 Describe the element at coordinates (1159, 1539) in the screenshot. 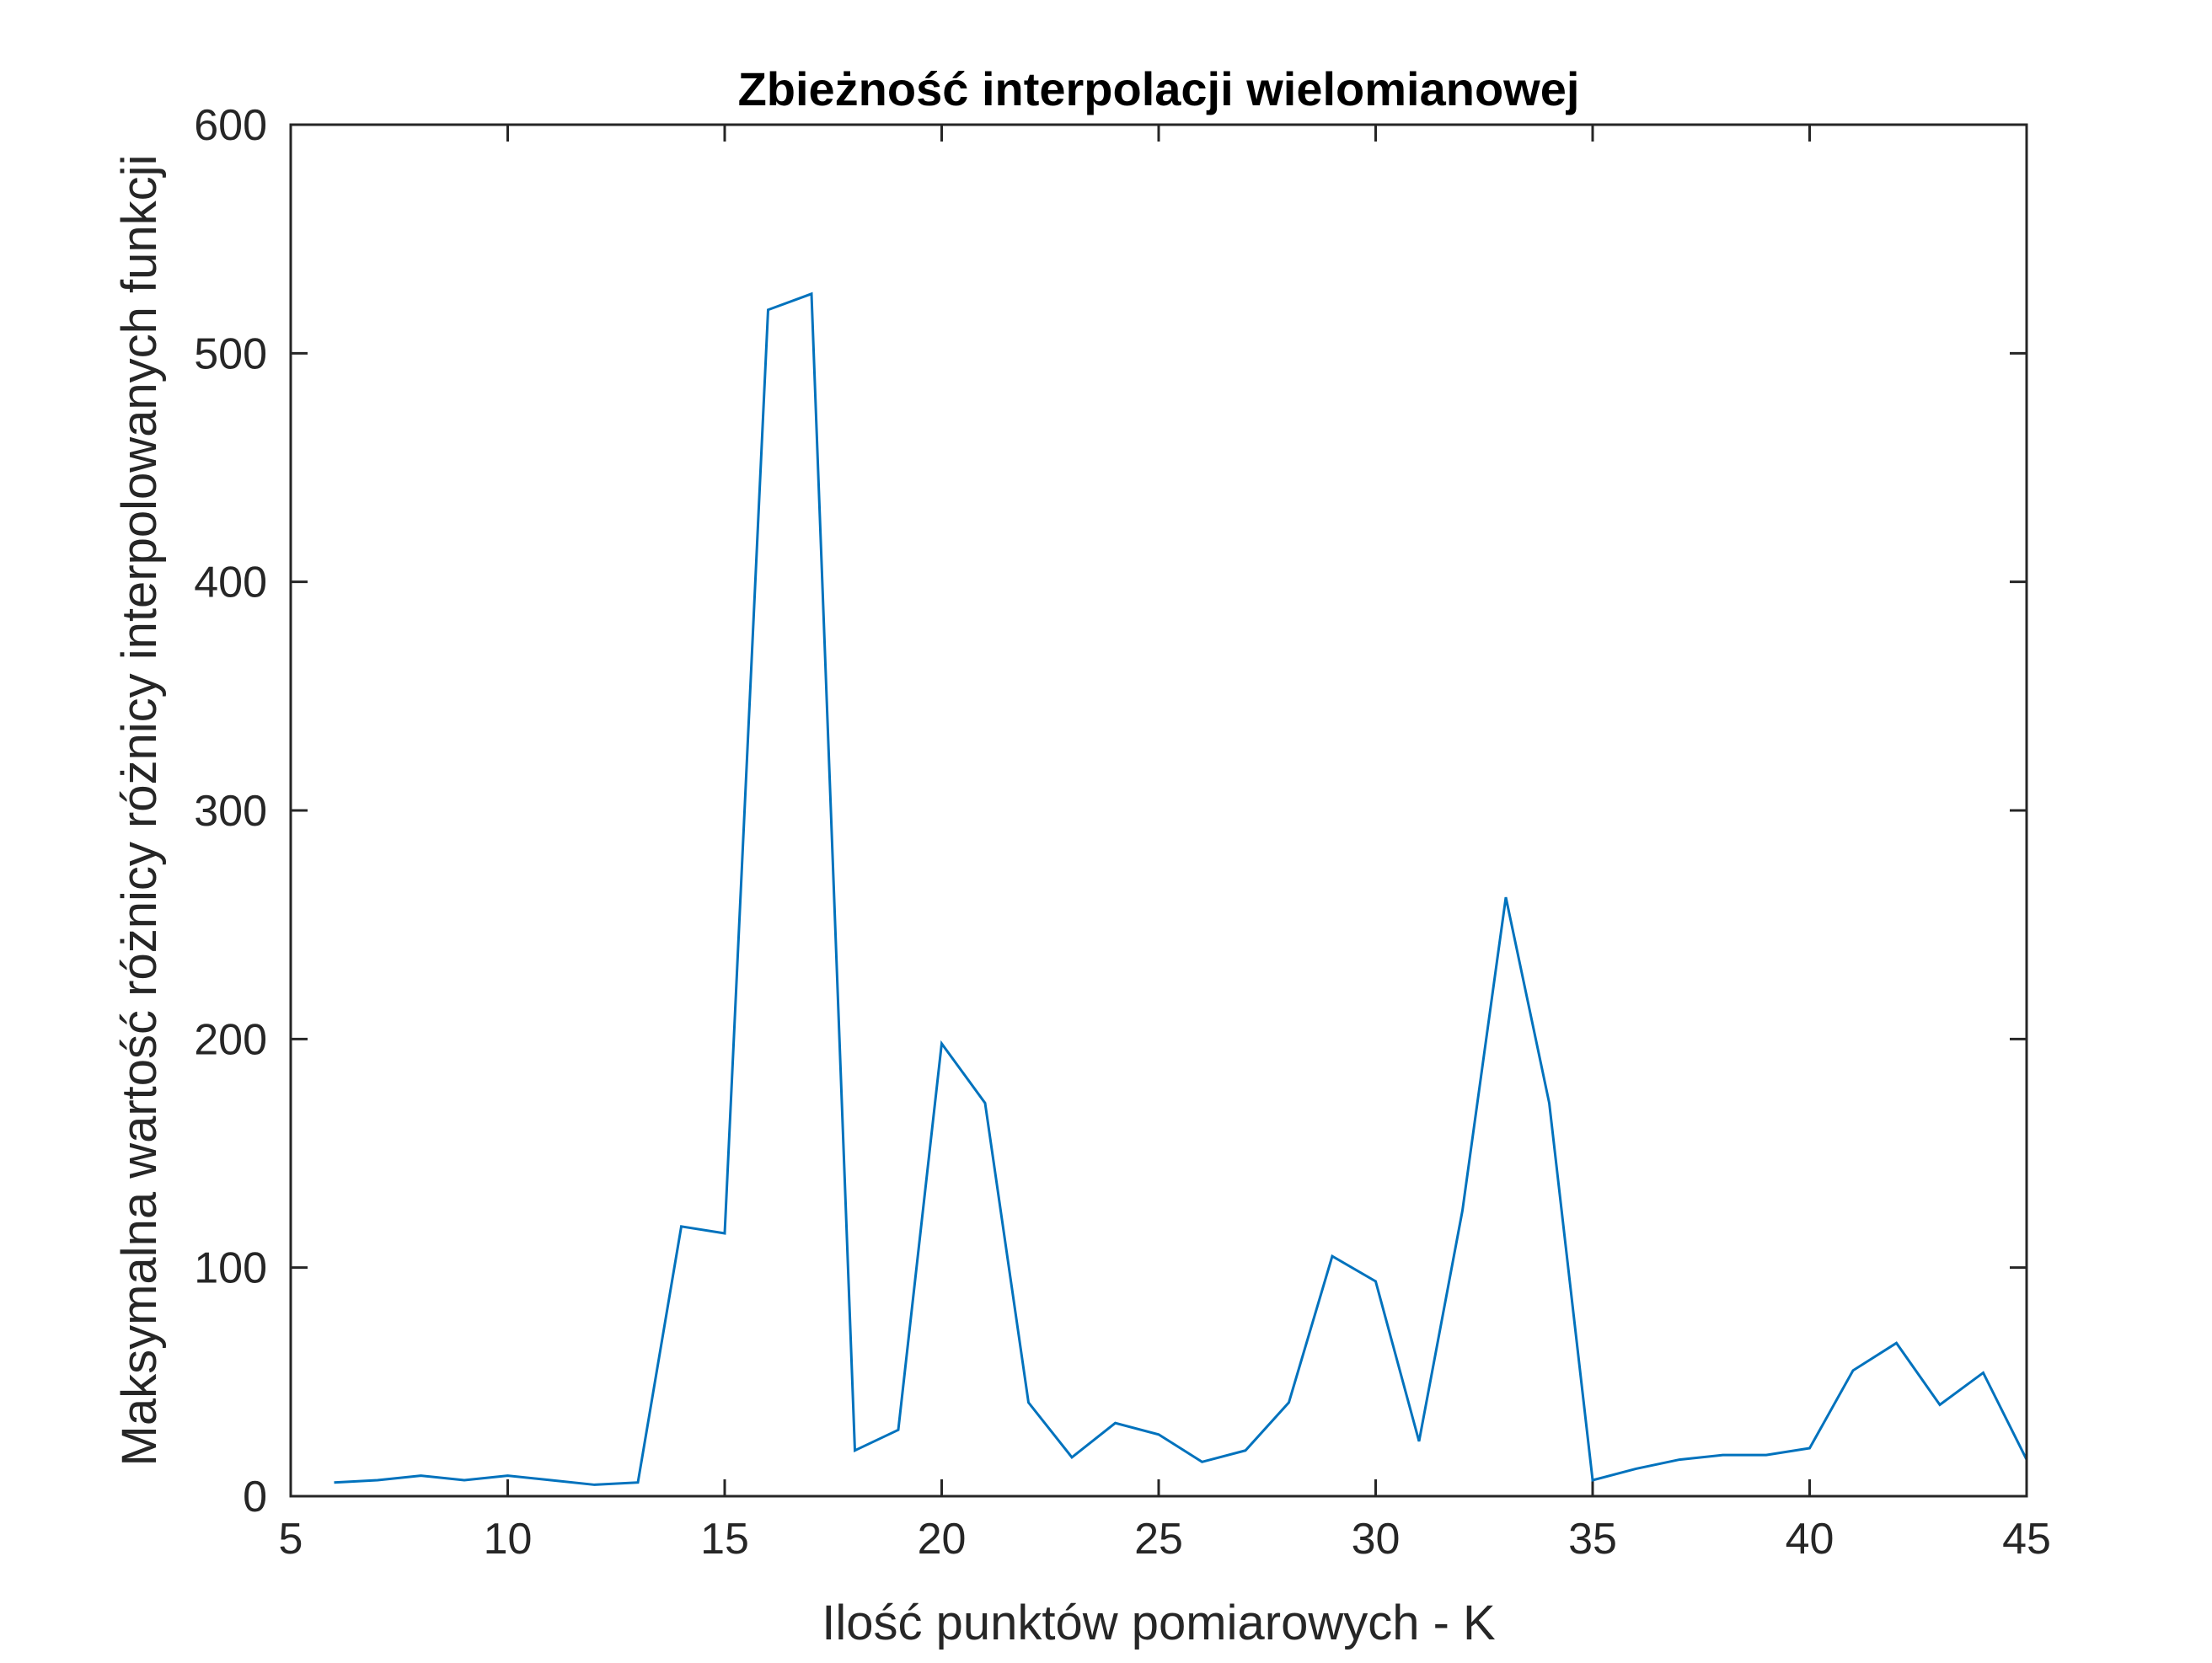

I see `x-tick-label: 25` at that location.